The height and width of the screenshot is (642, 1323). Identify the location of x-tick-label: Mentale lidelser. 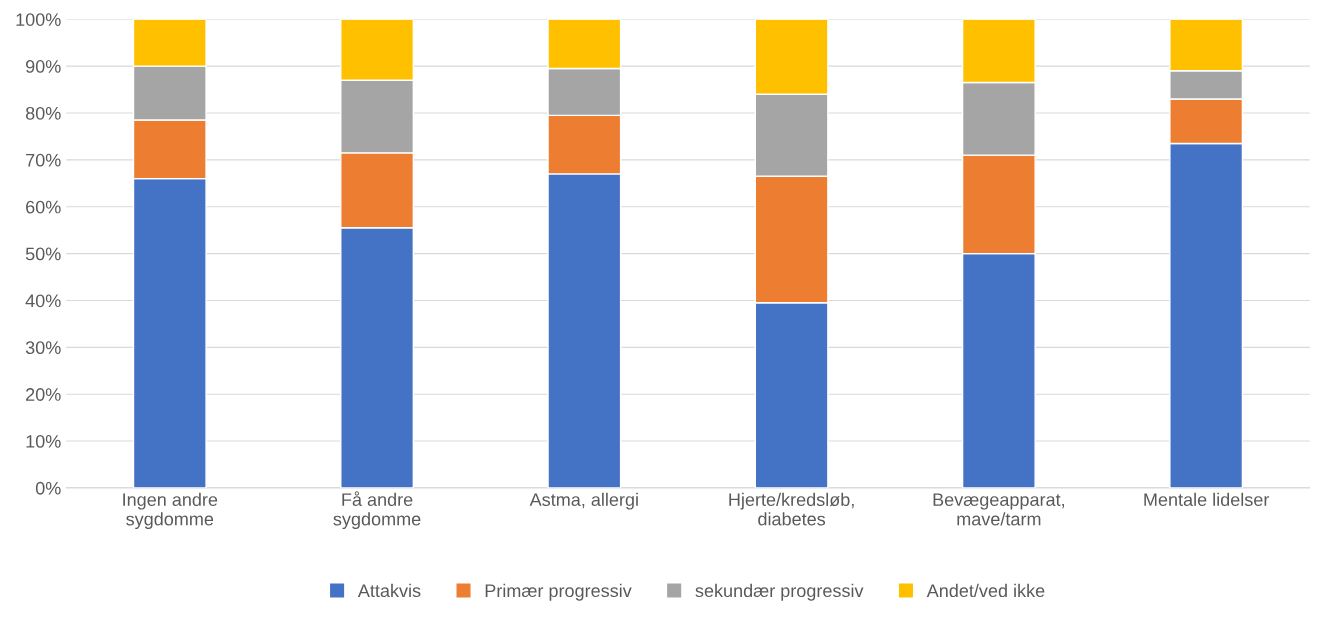
(1207, 499).